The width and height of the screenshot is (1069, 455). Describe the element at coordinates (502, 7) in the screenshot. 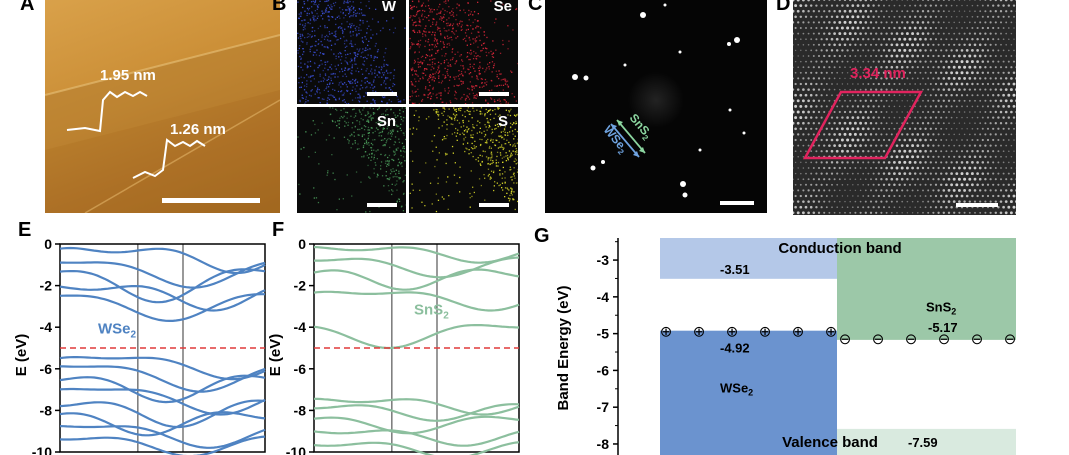

I see `element-label-se: Se` at that location.